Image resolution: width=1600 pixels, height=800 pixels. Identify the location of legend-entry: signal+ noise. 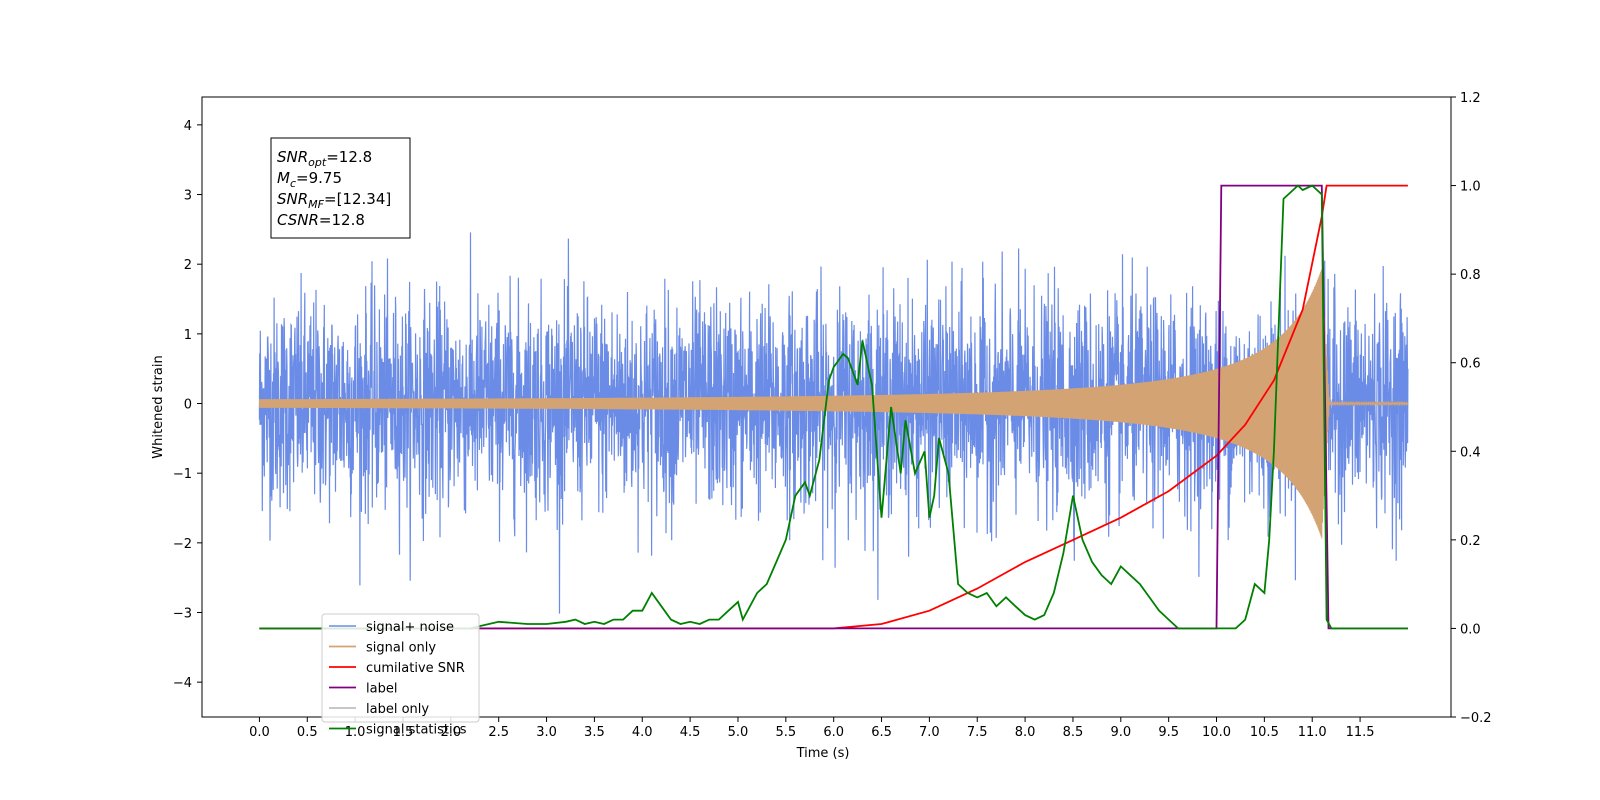
(410, 627).